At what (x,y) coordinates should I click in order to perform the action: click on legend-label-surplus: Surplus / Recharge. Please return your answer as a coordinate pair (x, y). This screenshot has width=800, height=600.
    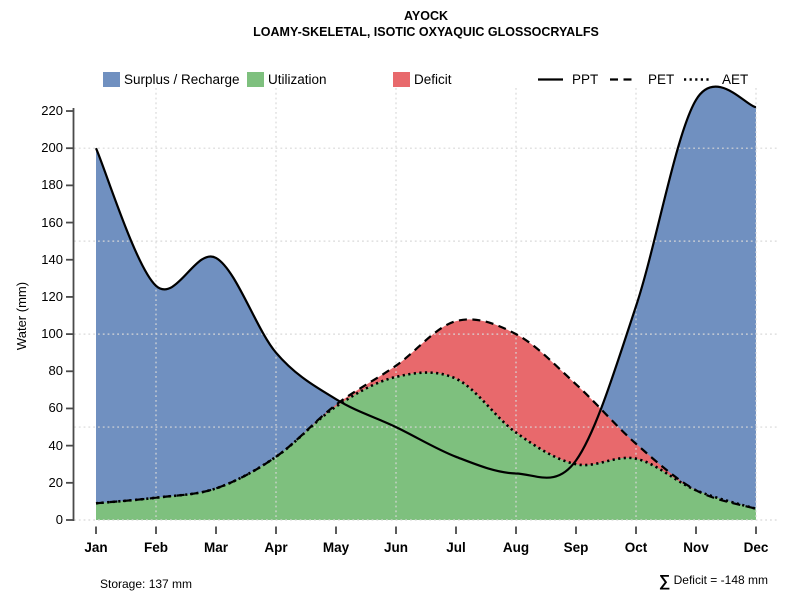
    Looking at the image, I should click on (182, 79).